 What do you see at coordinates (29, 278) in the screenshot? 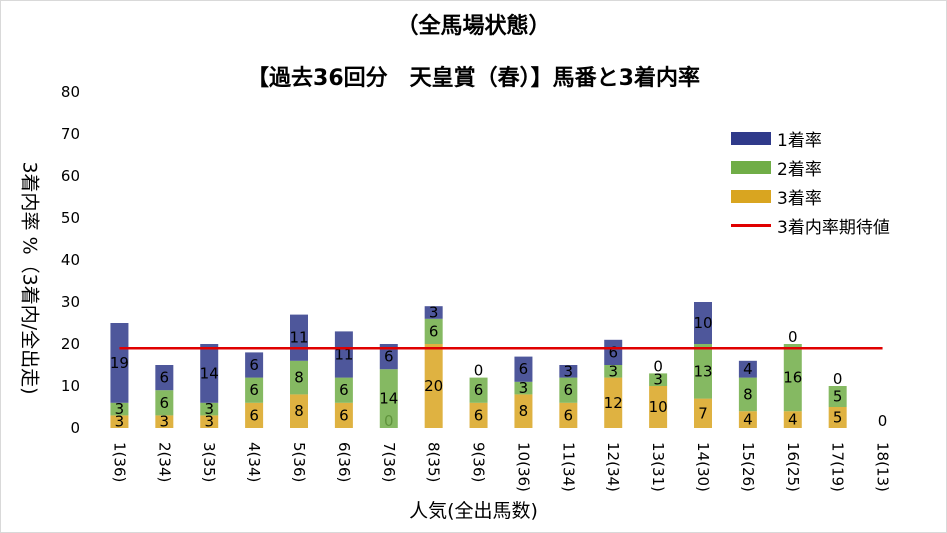
I see `y-axis-label: 3着内率 %（3着内/全出走)` at bounding box center [29, 278].